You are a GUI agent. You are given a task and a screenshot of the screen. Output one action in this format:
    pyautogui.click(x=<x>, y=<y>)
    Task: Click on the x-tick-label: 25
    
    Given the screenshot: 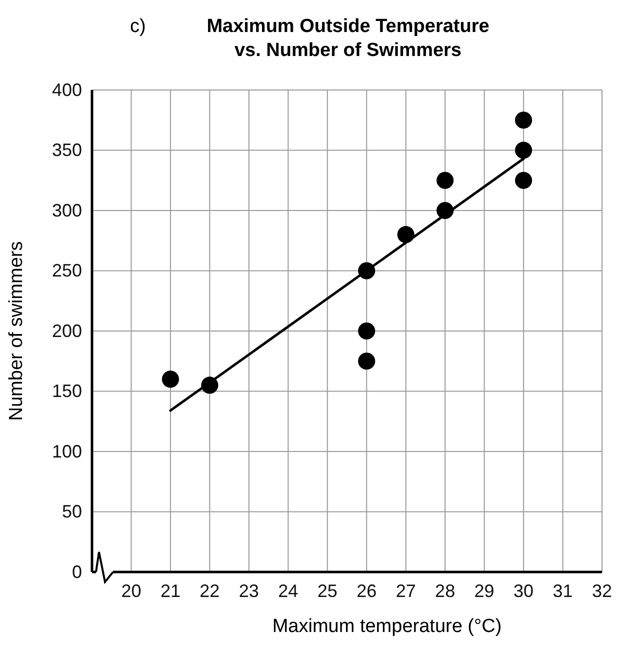 What is the action you would take?
    pyautogui.click(x=327, y=590)
    